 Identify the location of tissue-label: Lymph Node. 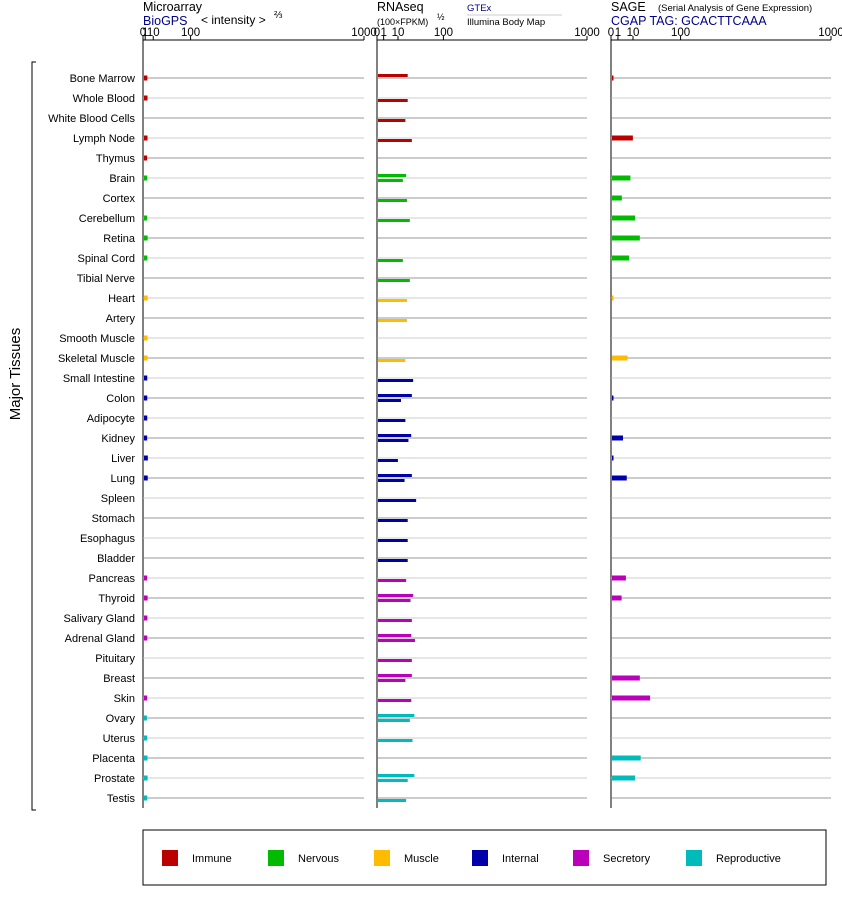
(104, 139).